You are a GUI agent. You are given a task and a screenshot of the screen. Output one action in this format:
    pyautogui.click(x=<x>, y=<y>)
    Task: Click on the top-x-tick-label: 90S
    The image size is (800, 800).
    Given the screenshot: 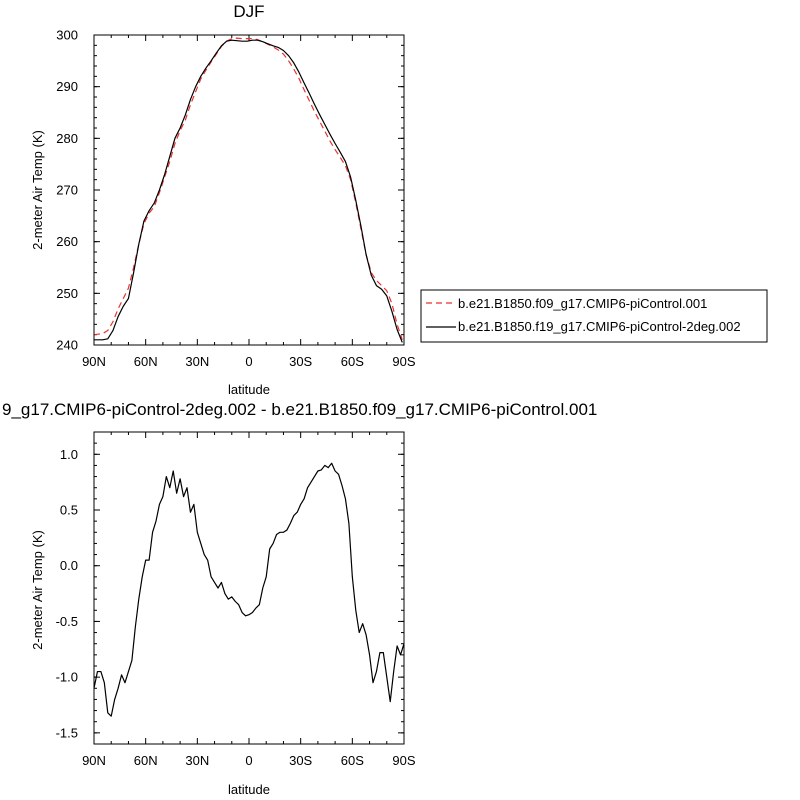 What is the action you would take?
    pyautogui.click(x=403, y=361)
    